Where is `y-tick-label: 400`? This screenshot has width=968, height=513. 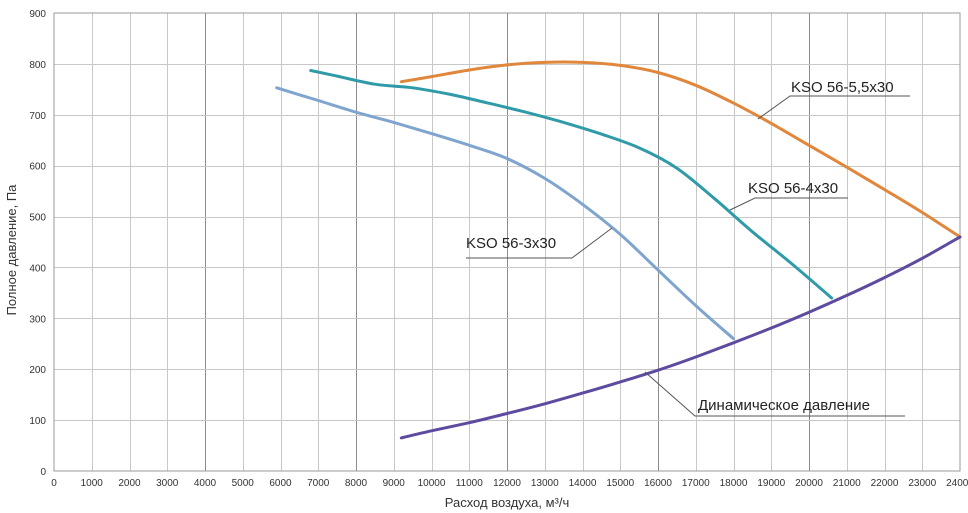 y-tick-label: 400 is located at coordinates (37, 268).